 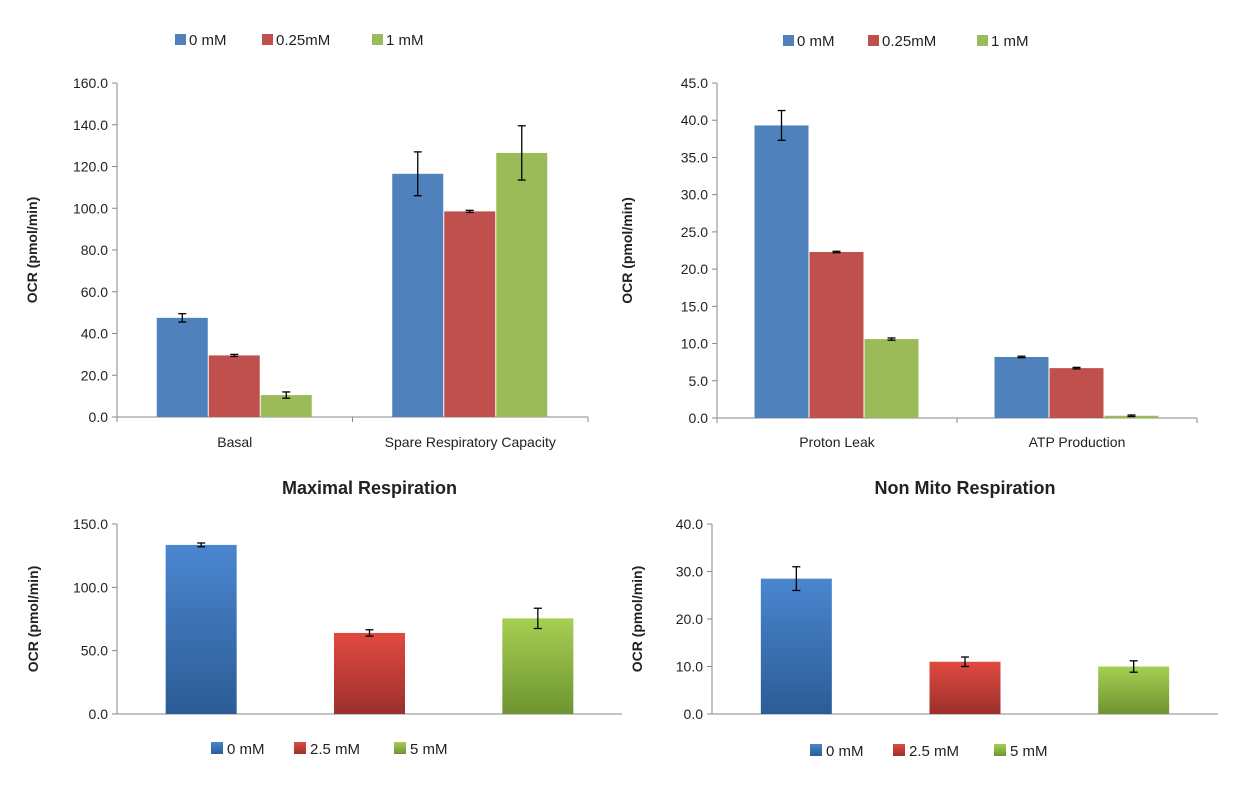 What do you see at coordinates (699, 381) in the screenshot?
I see `y-tick-label: 5.0` at bounding box center [699, 381].